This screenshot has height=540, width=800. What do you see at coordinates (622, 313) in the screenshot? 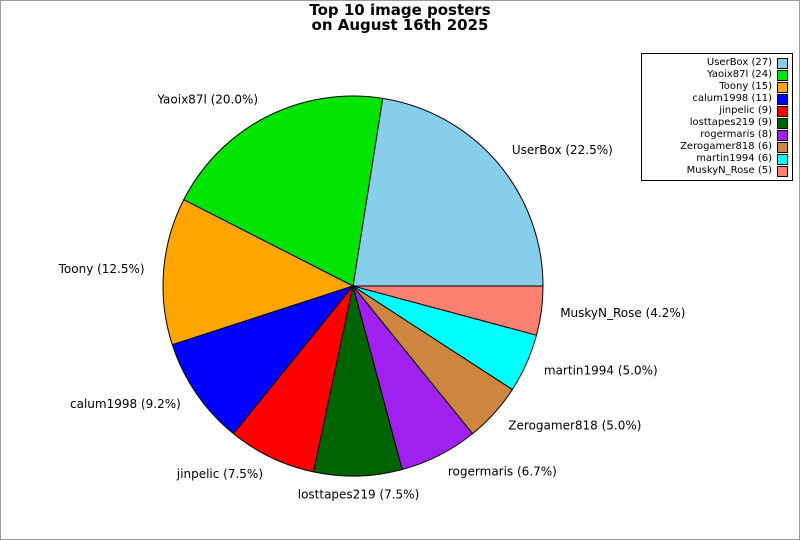
I see `pie-slice-label: MuskyN_Rose (4.2%)` at bounding box center [622, 313].